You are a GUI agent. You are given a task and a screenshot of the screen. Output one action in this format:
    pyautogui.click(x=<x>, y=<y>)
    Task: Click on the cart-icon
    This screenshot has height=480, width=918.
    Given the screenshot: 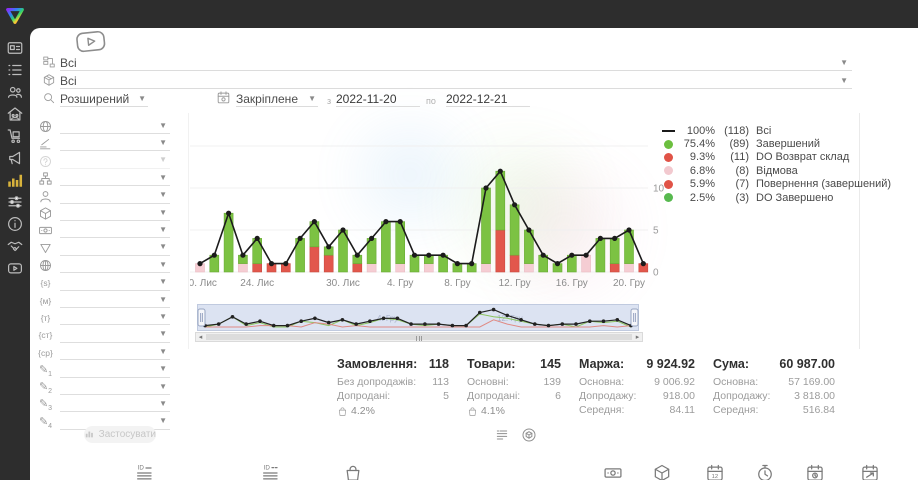 What is the action you would take?
    pyautogui.click(x=15, y=136)
    